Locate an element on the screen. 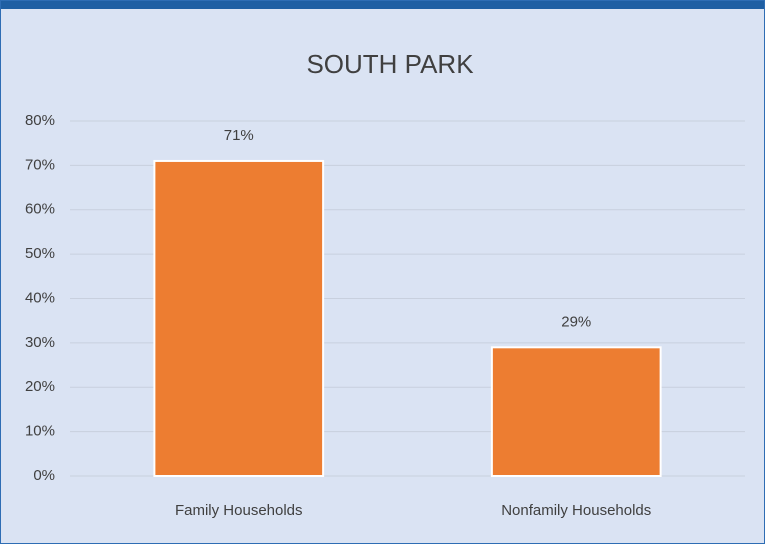  y-tick-label: 30% is located at coordinates (40, 342).